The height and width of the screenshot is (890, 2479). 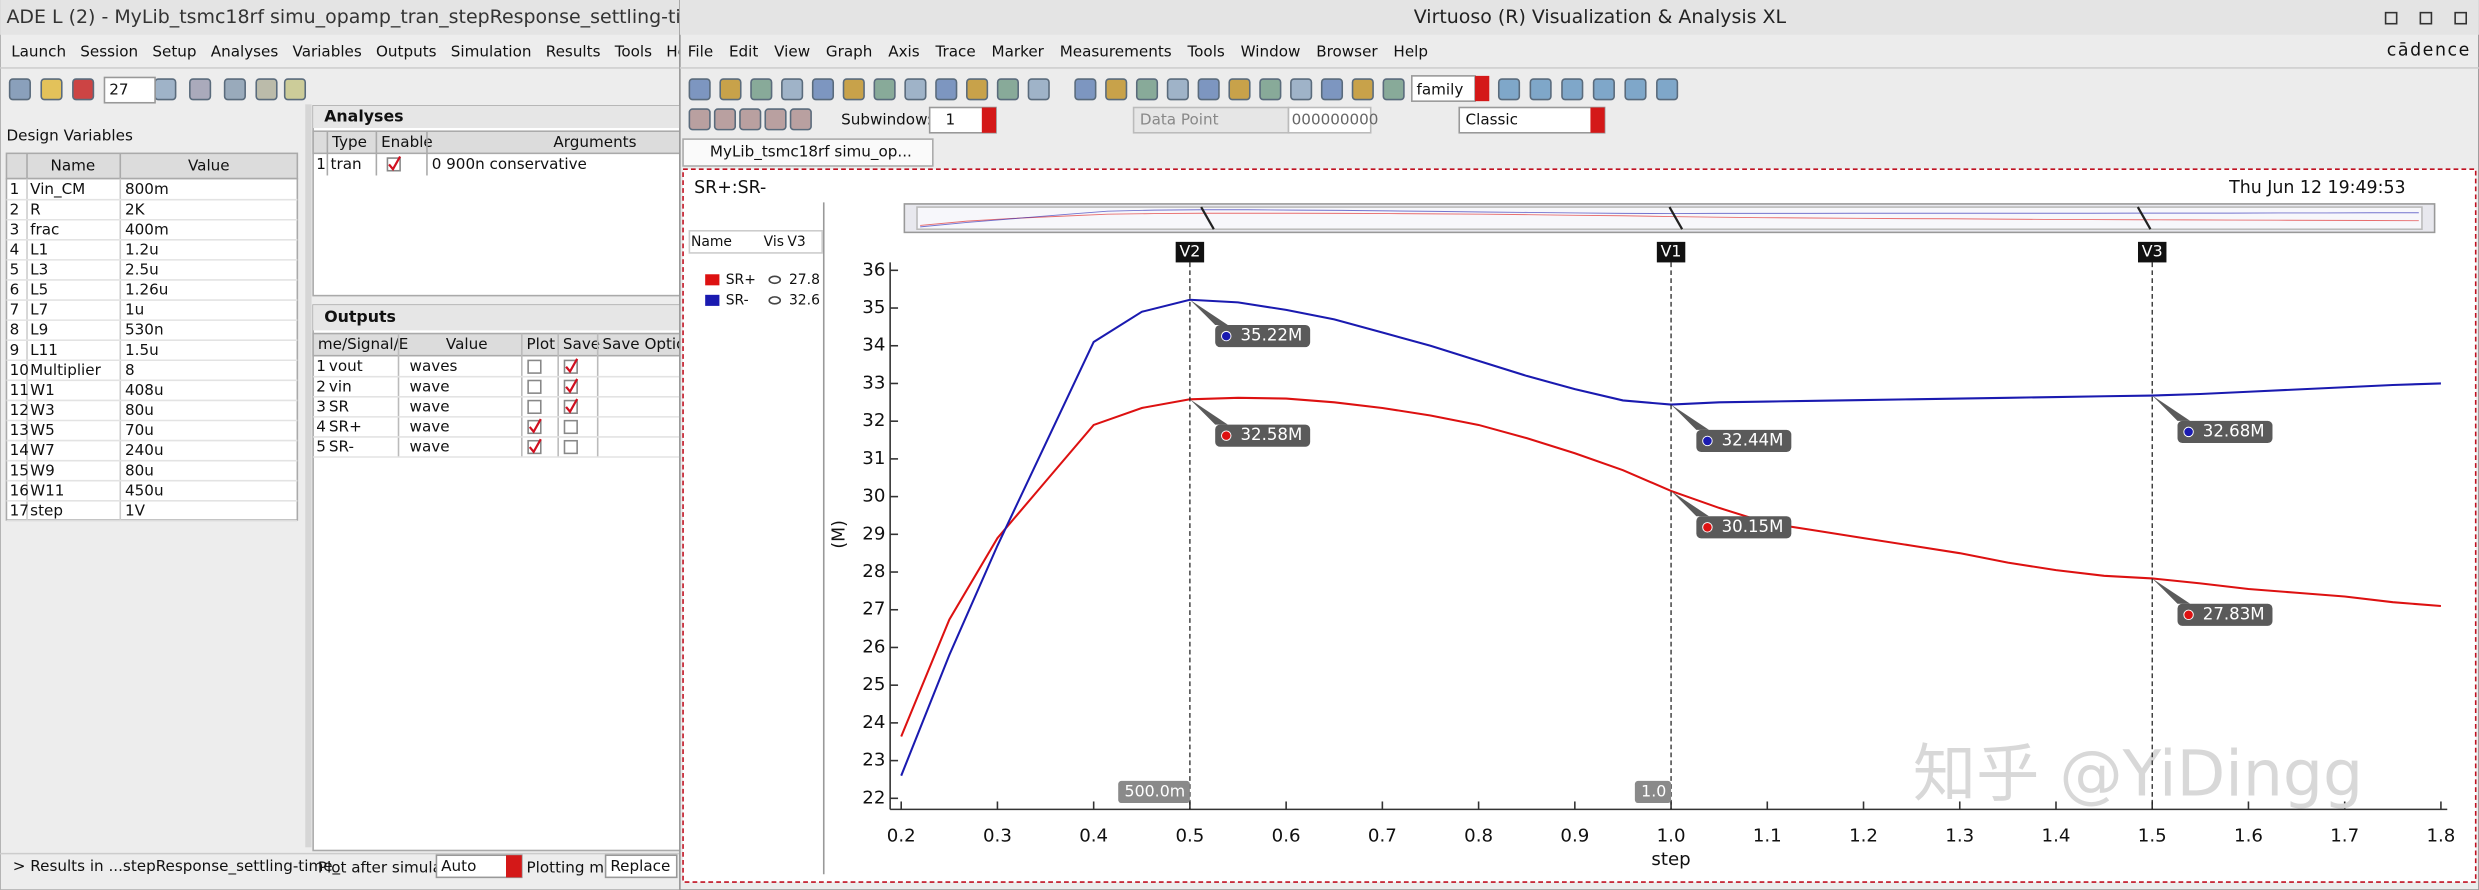 I want to click on menu-item: Results, so click(x=573, y=52).